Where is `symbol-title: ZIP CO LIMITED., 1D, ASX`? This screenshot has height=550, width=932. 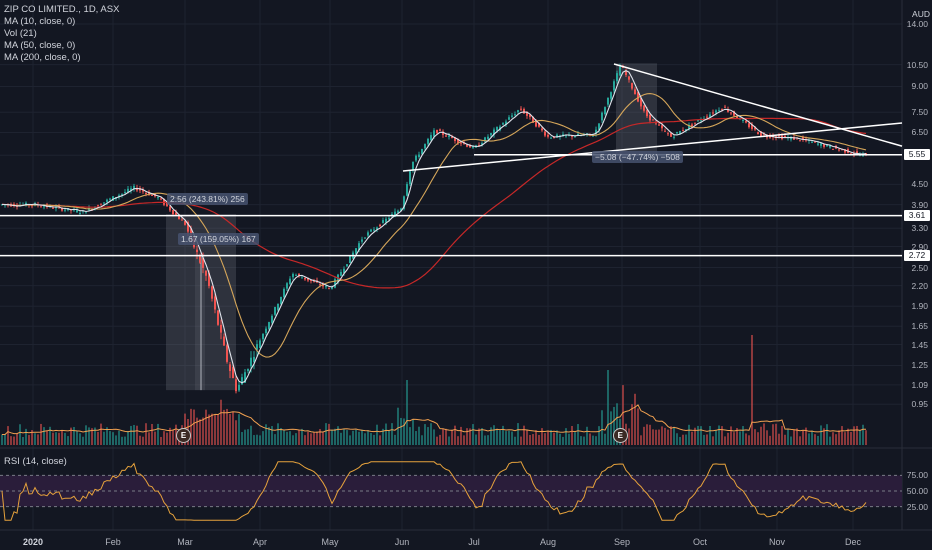 symbol-title: ZIP CO LIMITED., 1D, ASX is located at coordinates (62, 9).